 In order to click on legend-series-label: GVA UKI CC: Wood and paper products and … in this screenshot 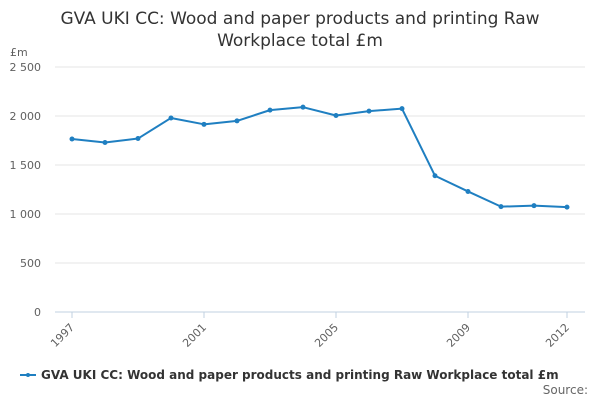, I will do `click(300, 375)`.